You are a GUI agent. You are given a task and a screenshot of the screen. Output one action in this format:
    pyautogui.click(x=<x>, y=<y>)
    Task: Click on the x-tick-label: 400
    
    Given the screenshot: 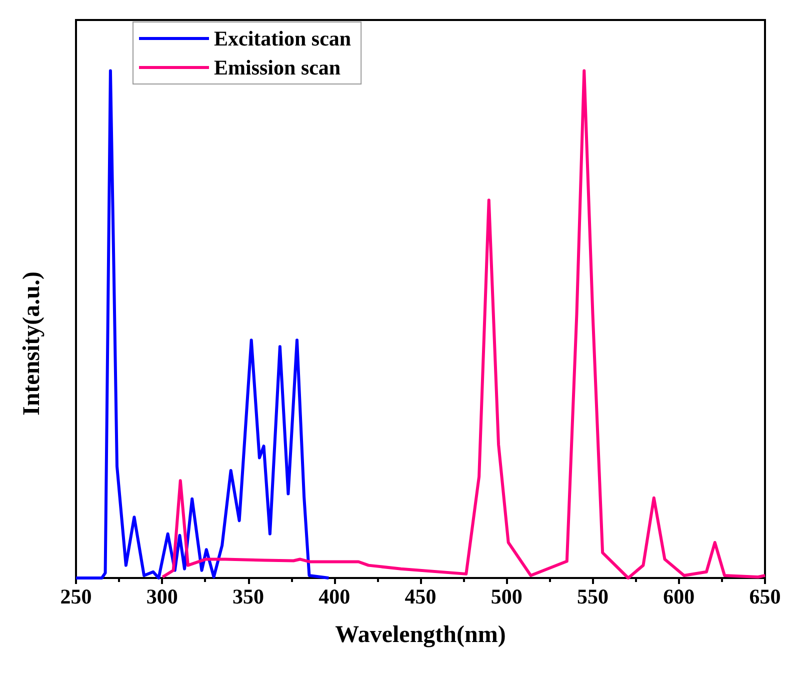 What is the action you would take?
    pyautogui.click(x=334, y=596)
    